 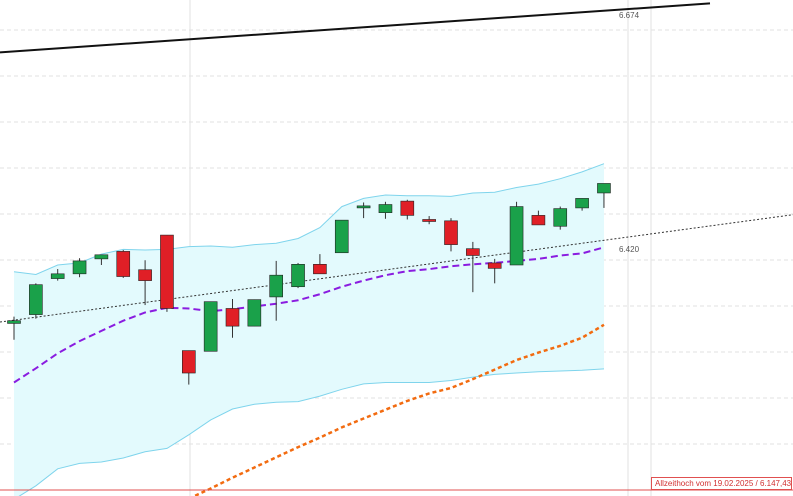 I want to click on all-time-high-label: Allzeithoch vom 19.02.2025 / 6.147,43, so click(x=721, y=483).